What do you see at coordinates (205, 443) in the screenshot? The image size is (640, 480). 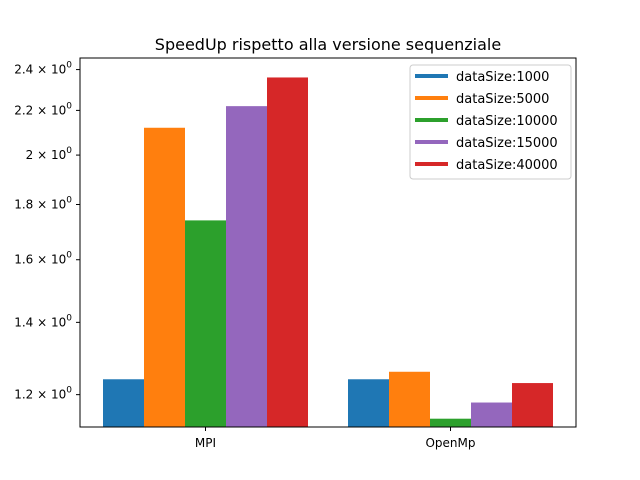 I see `x-tick-label-mpi: MPI` at bounding box center [205, 443].